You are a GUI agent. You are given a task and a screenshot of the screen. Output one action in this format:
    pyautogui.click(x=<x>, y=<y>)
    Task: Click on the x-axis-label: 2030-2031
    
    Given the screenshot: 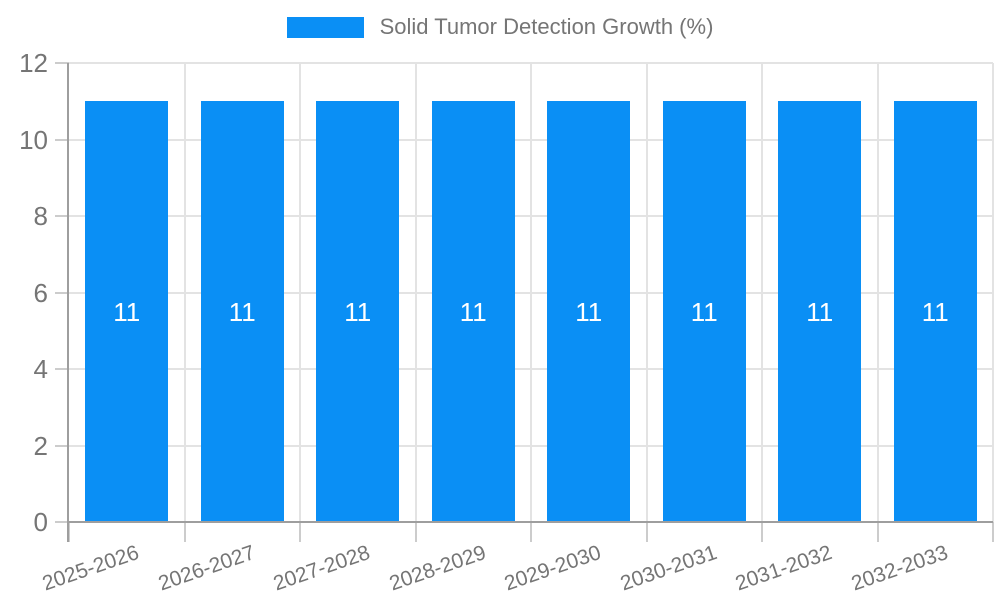 What is the action you would take?
    pyautogui.click(x=668, y=568)
    